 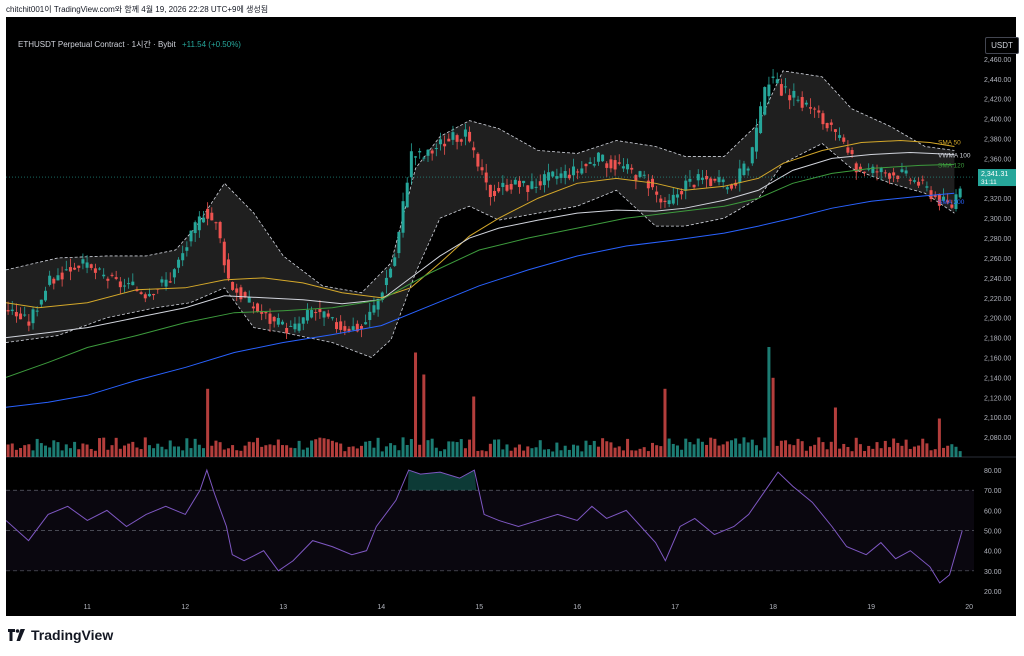 What do you see at coordinates (577, 607) in the screenshot?
I see `time-tick-label: 16` at bounding box center [577, 607].